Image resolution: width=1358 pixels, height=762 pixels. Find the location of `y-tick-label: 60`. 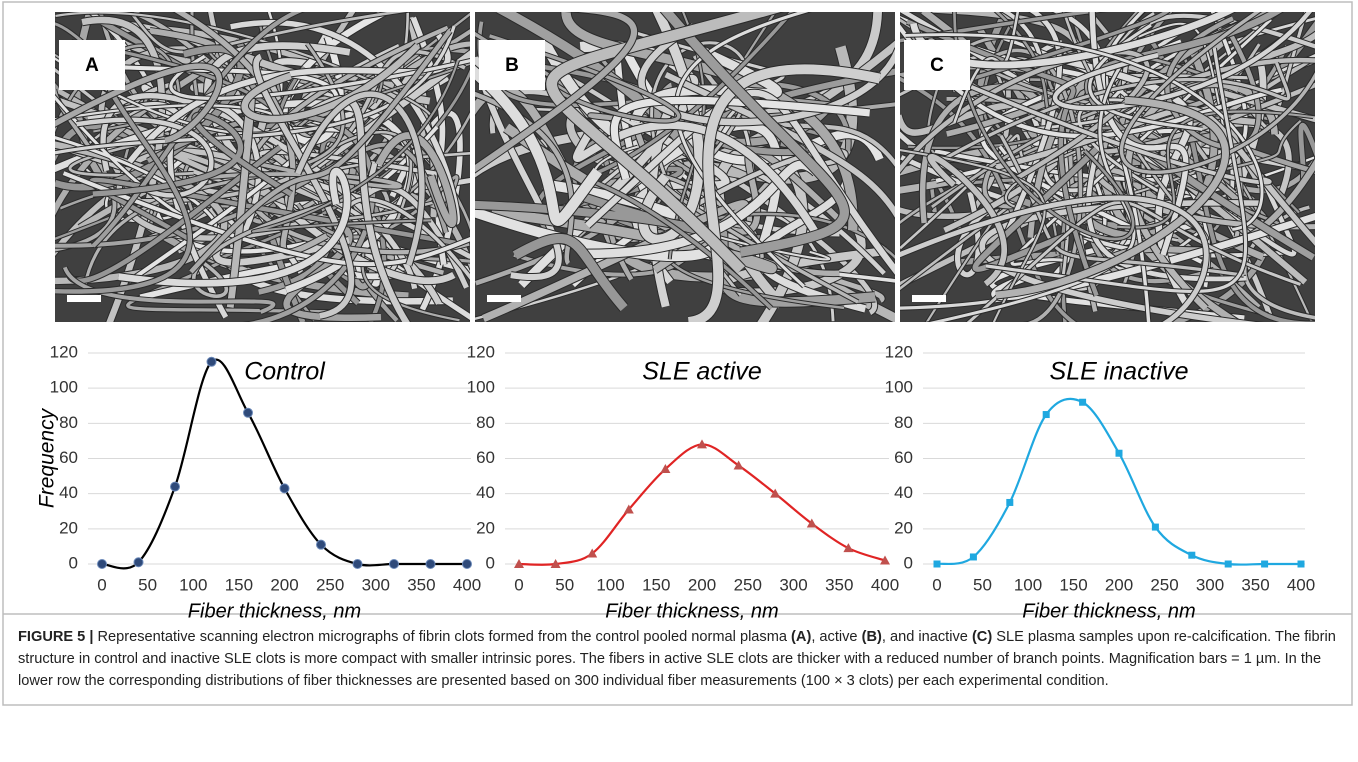

y-tick-label: 60 is located at coordinates (485, 457).